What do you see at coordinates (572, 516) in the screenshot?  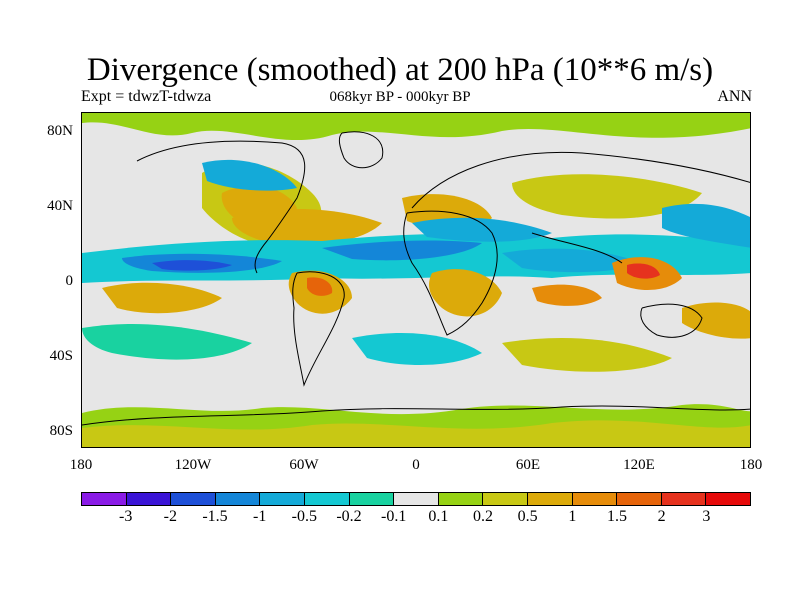 I see `colorbar-tick-label: 1` at bounding box center [572, 516].